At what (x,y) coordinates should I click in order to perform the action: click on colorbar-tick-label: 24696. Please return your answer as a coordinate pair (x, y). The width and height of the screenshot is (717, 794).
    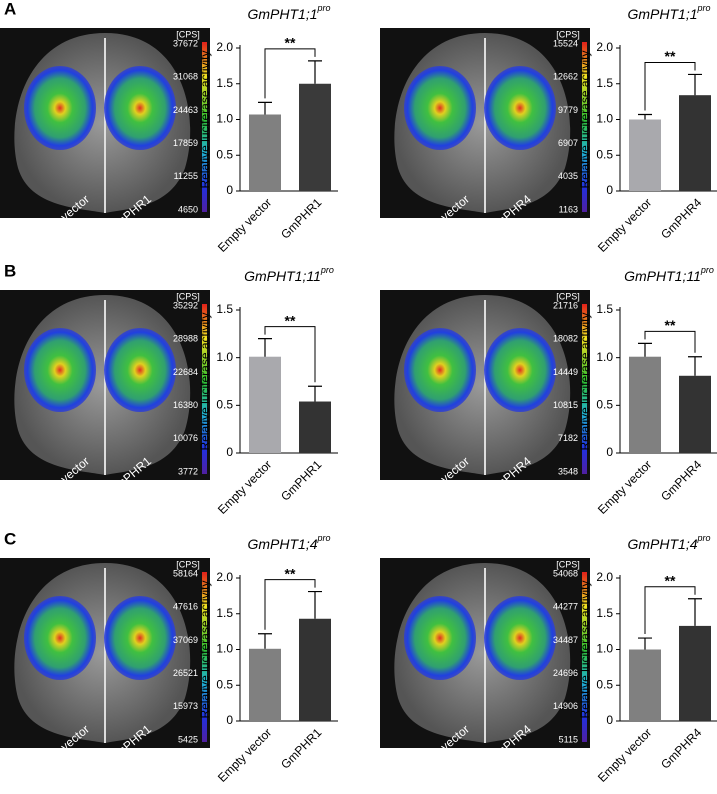
    Looking at the image, I should click on (565, 673).